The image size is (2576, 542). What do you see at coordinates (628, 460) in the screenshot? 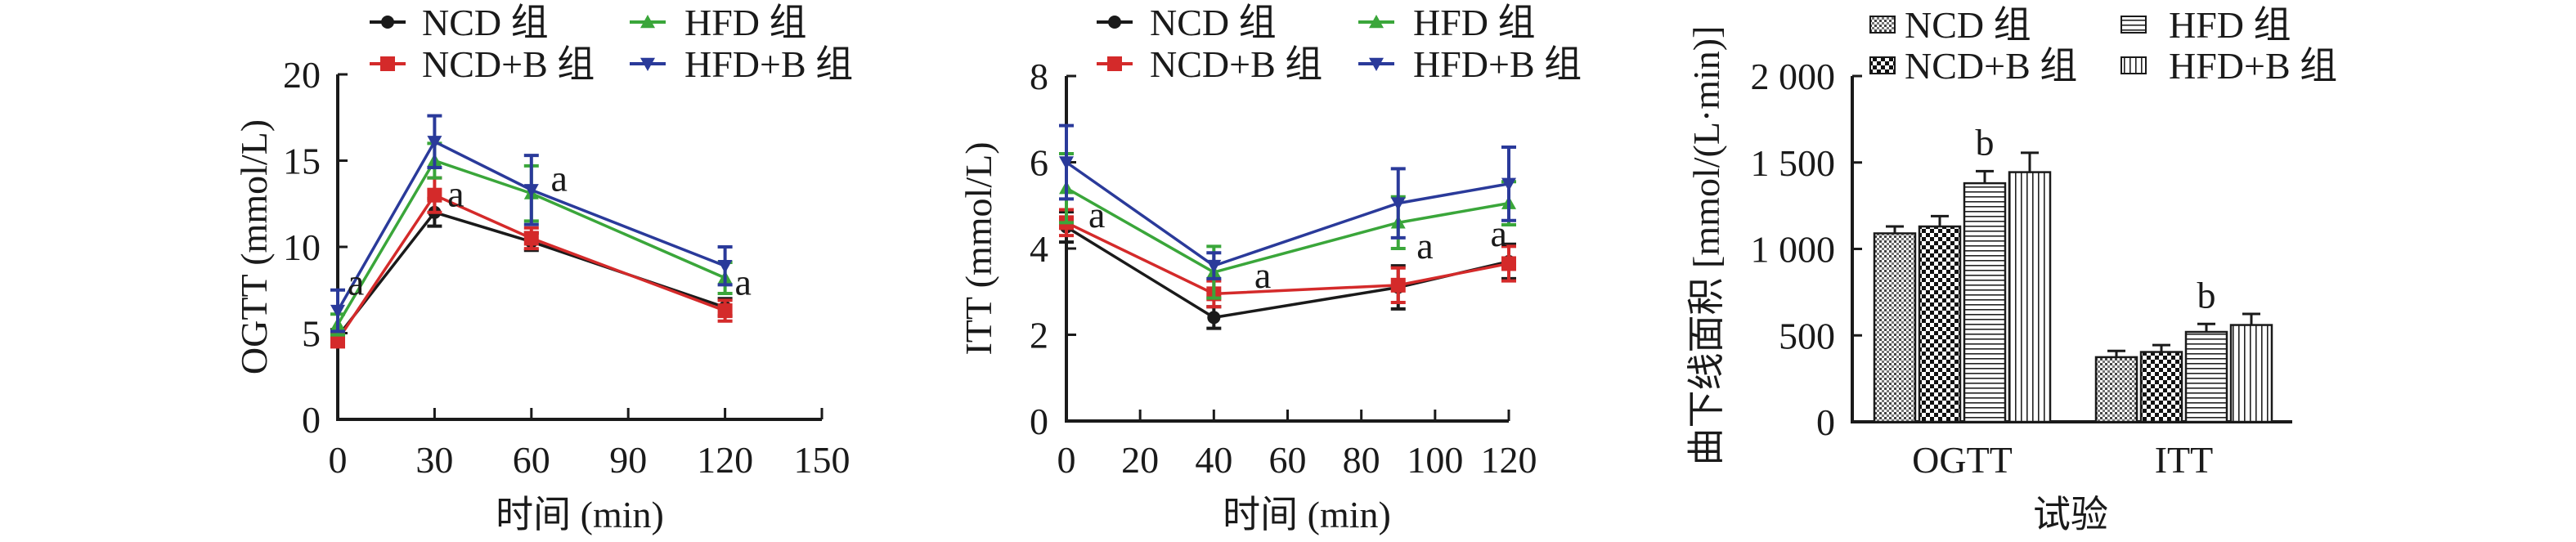
I see `x-tick-label: 90` at bounding box center [628, 460].